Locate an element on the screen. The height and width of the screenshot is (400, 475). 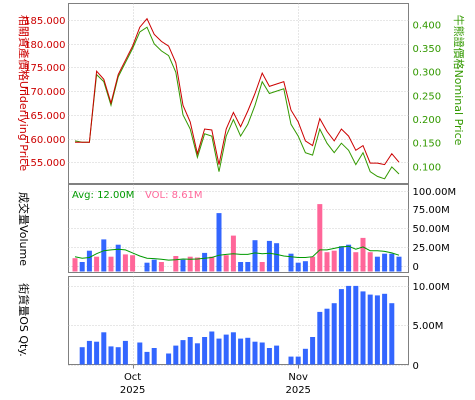
nominal-axis-title: 牛熊證價格Nominal Price is located at coordinates (459, 80).